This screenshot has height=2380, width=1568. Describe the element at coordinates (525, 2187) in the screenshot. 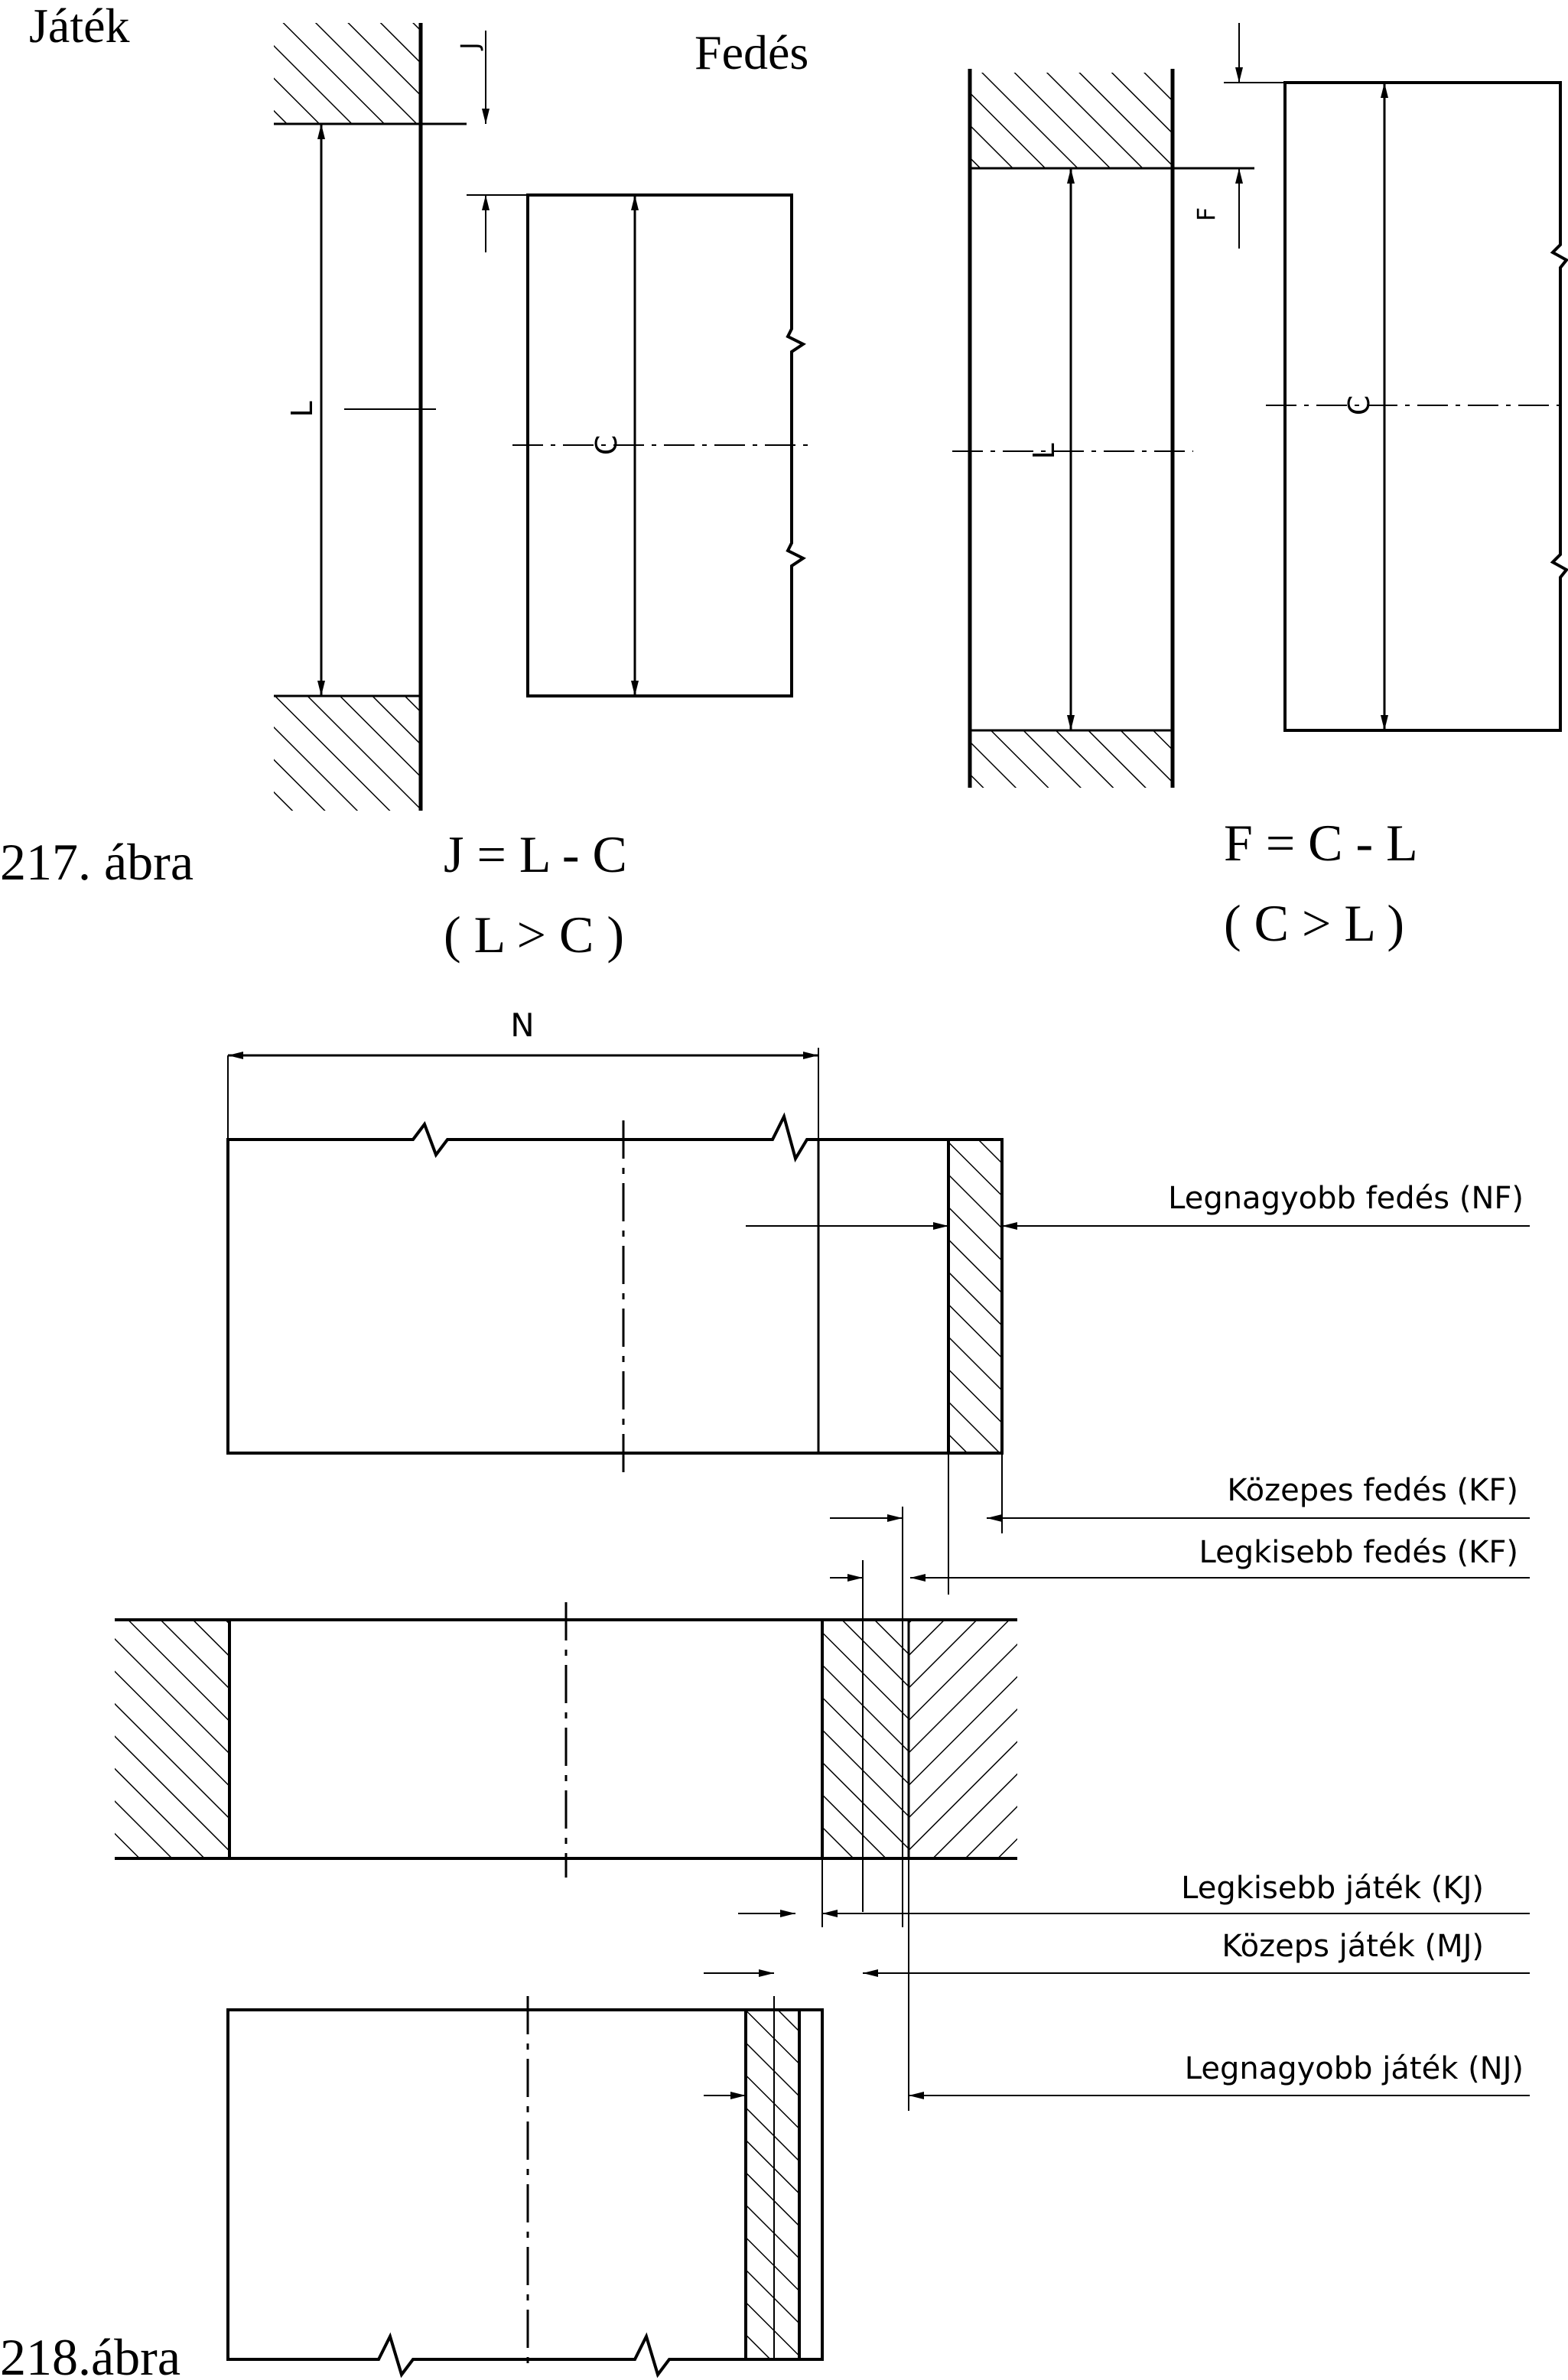

I see `shaft-bottom` at that location.